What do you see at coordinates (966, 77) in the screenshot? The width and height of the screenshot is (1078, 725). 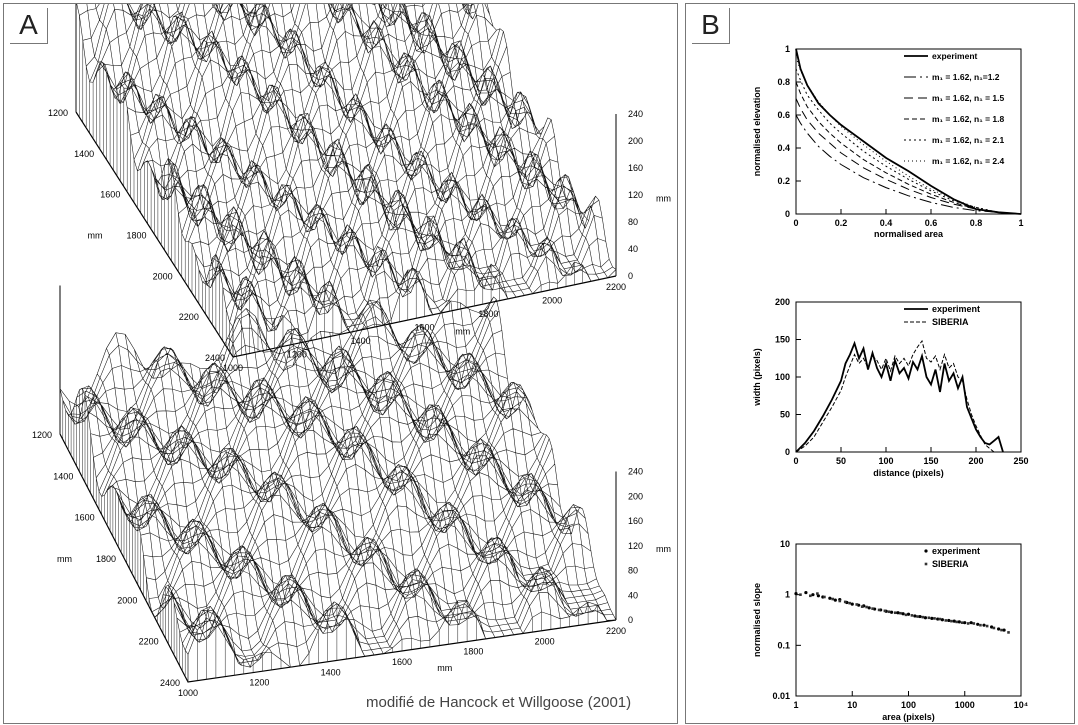 I see `legend-label: m₁ = 1.62, n₁=1.2` at bounding box center [966, 77].